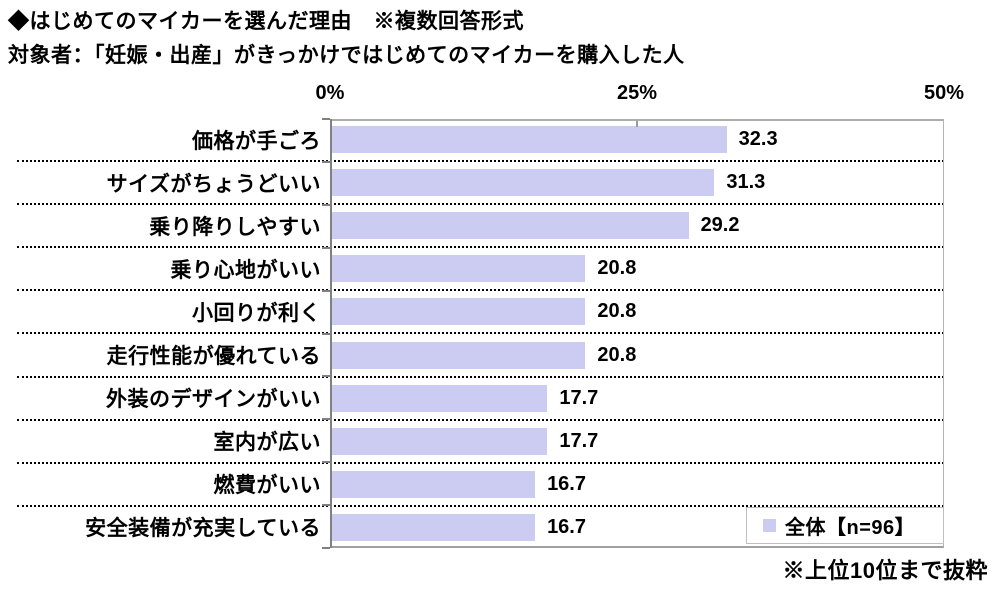  Describe the element at coordinates (266, 21) in the screenshot. I see `chart-title: ◆はじめてのマイカーを選んだ理由 ※複数回答形式` at that location.